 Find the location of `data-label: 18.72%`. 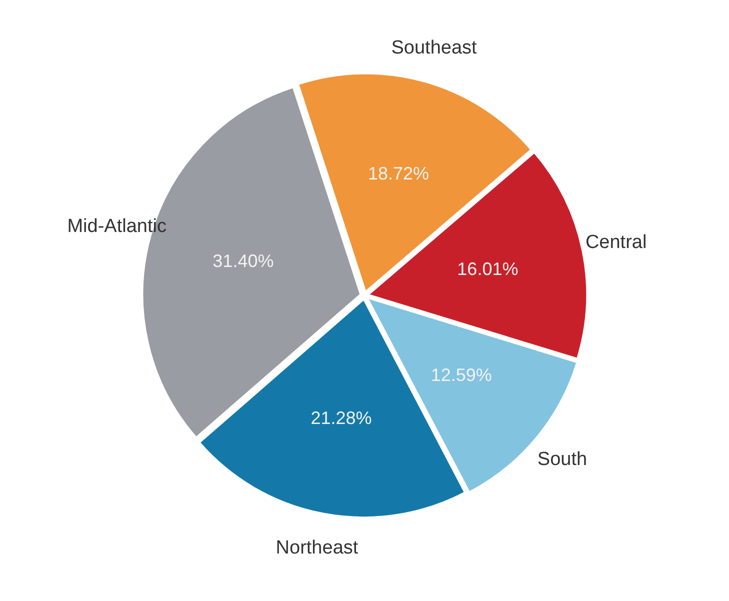

data-label: 18.72% is located at coordinates (399, 173).